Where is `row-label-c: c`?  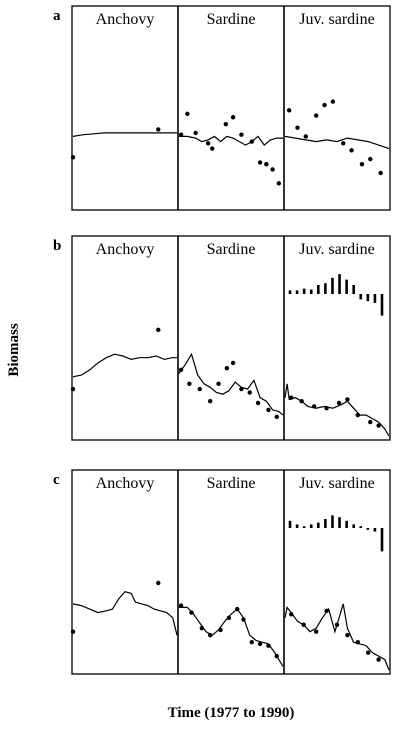
row-label-c: c is located at coordinates (56, 480).